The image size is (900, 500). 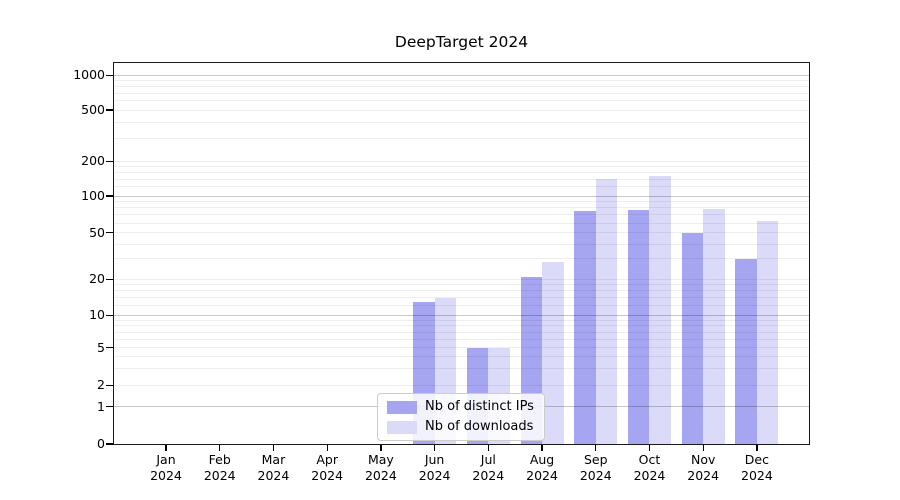 I want to click on x-tick-label-feb: Feb 2024, so click(x=219, y=467).